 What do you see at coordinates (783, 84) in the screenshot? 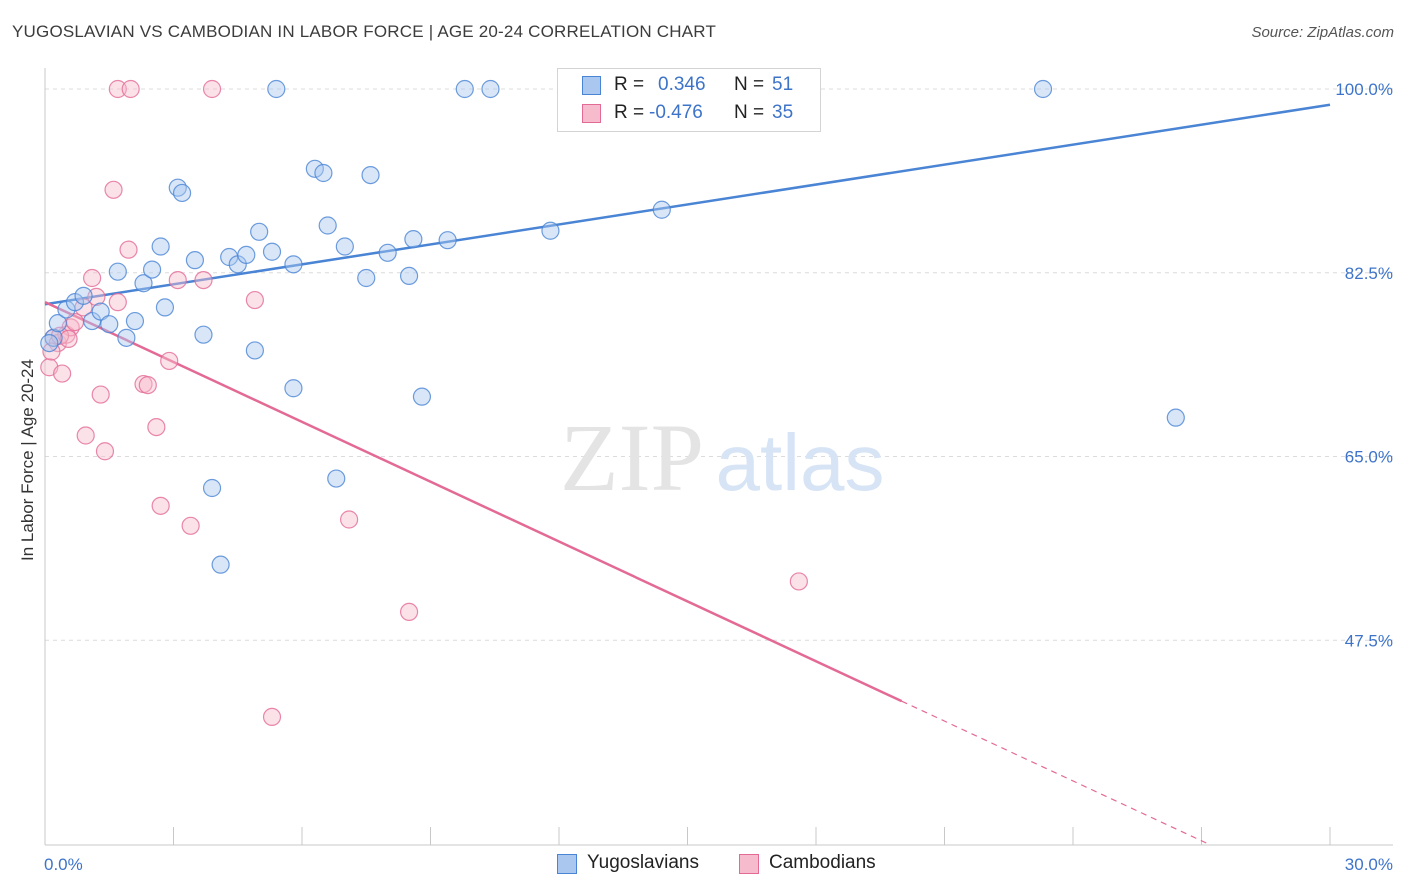
I see `legend-n-value: 51` at bounding box center [783, 84].